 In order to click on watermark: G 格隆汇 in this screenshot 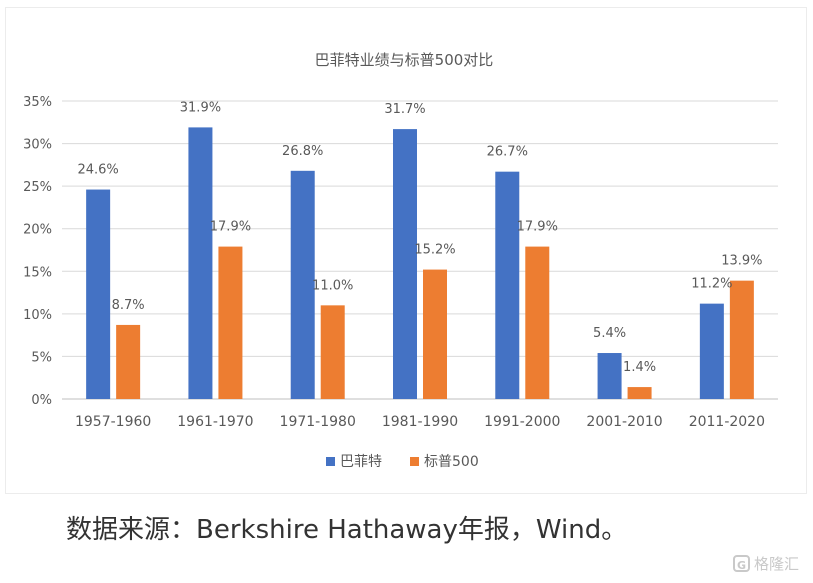, I will do `click(765, 563)`.